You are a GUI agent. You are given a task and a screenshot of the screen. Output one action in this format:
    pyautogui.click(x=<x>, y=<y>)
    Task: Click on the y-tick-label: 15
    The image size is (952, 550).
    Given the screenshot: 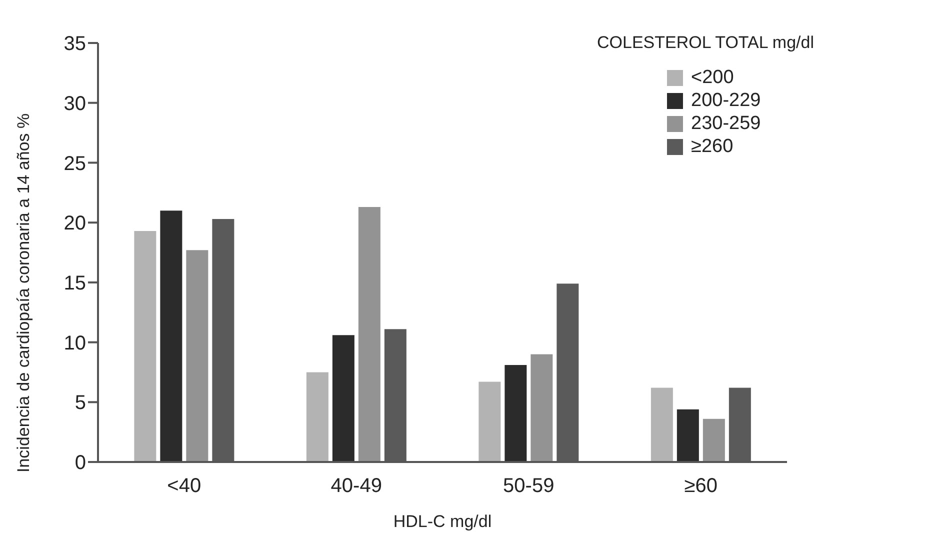 What is the action you would take?
    pyautogui.click(x=75, y=283)
    